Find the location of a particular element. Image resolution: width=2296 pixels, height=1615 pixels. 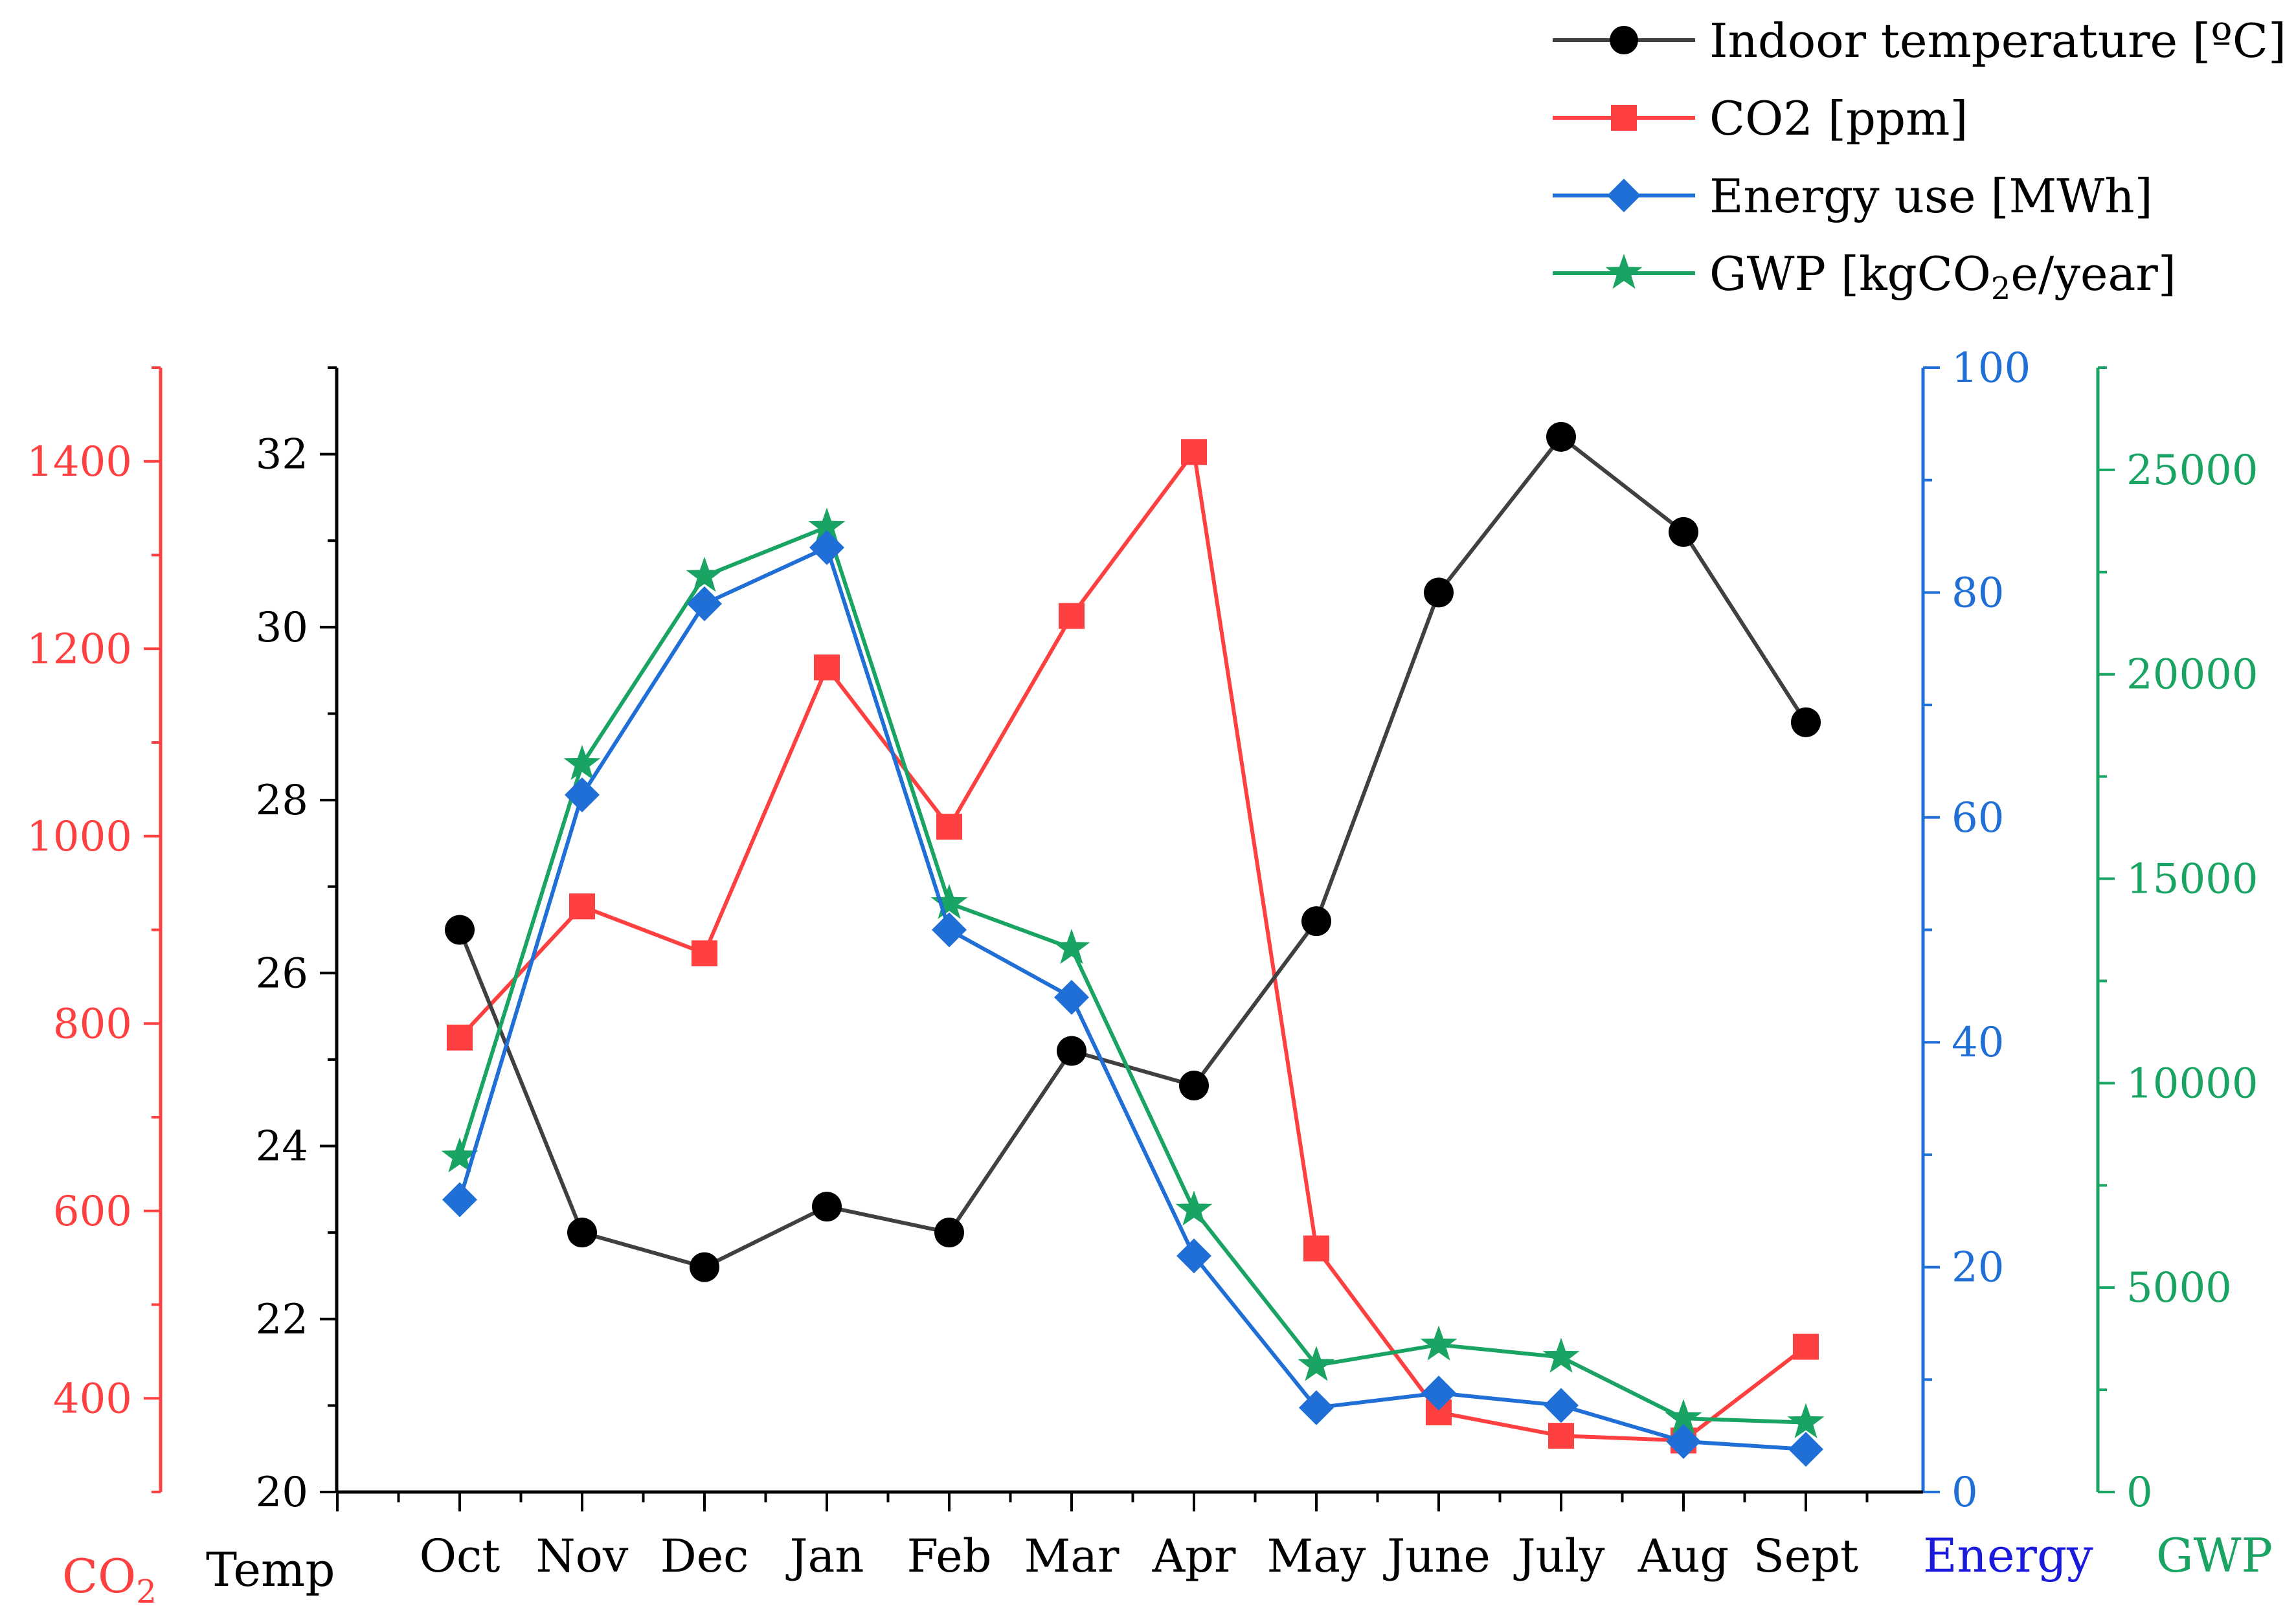

co2-tick-label: 400 is located at coordinates (92, 1399).